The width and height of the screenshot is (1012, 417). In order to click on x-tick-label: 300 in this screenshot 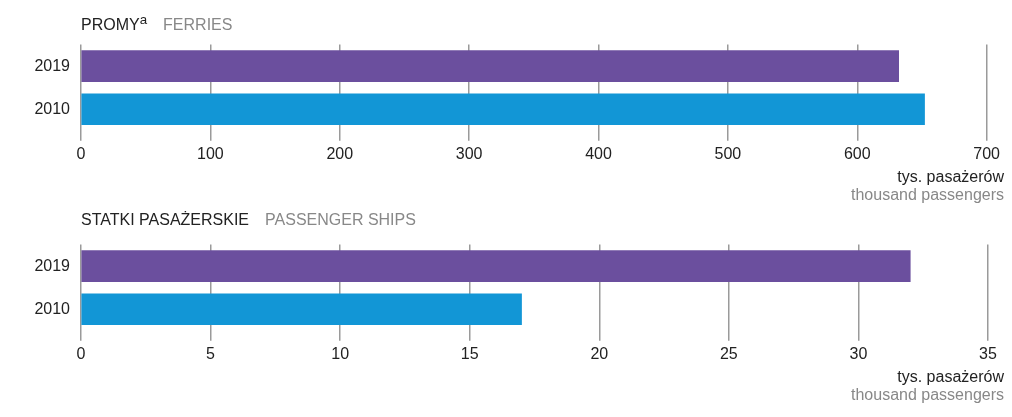, I will do `click(469, 153)`.